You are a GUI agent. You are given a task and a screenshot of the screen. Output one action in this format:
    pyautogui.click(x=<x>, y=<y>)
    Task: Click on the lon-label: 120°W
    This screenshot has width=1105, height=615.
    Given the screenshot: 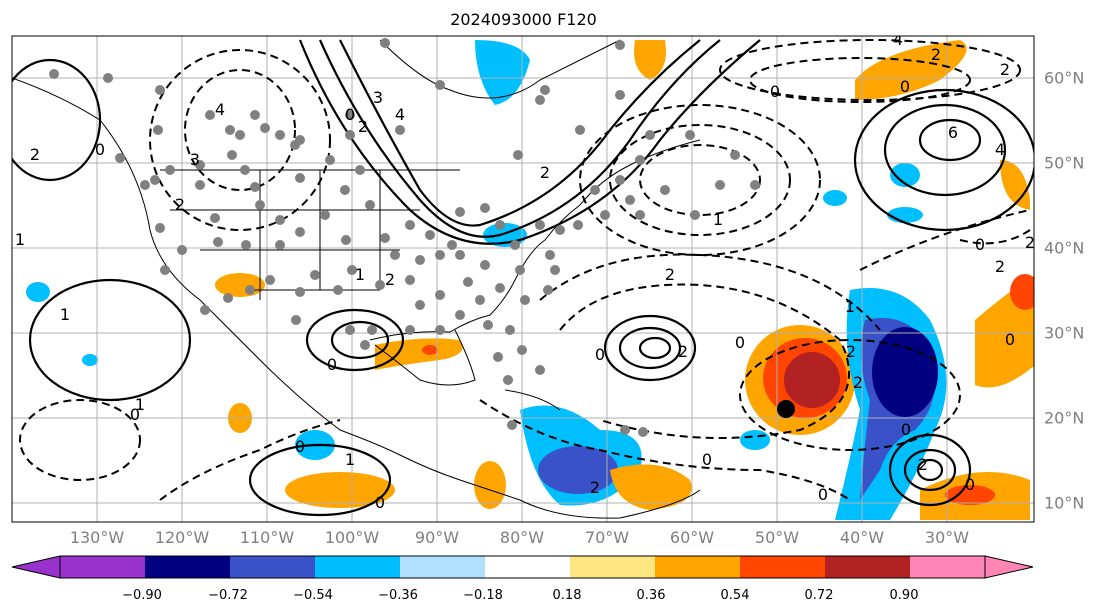 What is the action you would take?
    pyautogui.click(x=182, y=537)
    